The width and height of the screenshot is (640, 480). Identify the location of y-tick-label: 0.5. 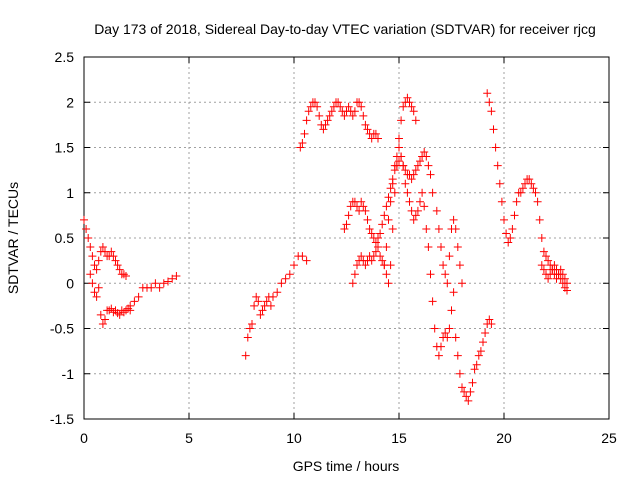
(65, 238).